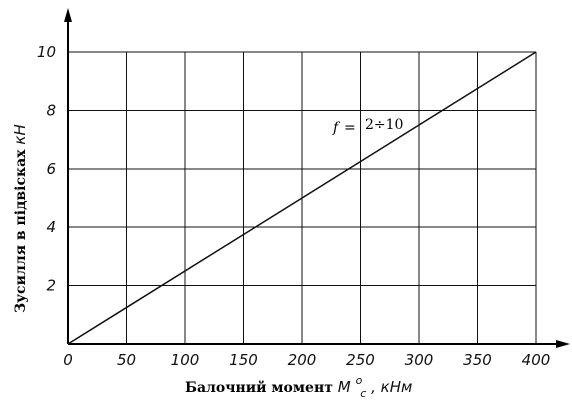 This screenshot has height=401, width=572. Describe the element at coordinates (51, 286) in the screenshot. I see `y-tick-label-2: 2` at that location.